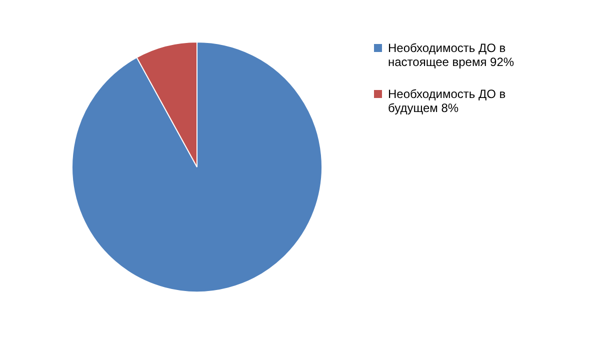 This screenshot has height=348, width=605. I want to click on legend-label: Необходимость ДО в будущем 8%, so click(447, 101).